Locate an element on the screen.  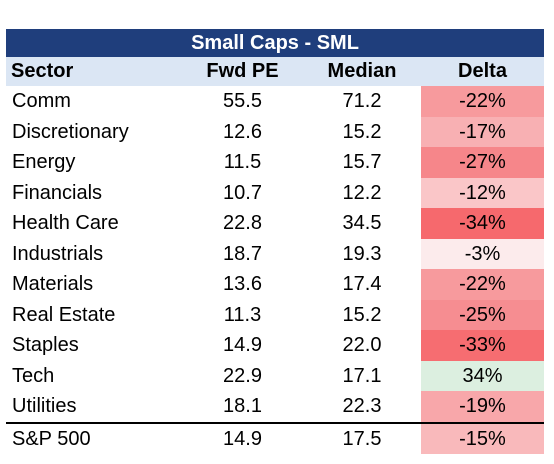
sector-cell: Discretionary is located at coordinates (70, 131).